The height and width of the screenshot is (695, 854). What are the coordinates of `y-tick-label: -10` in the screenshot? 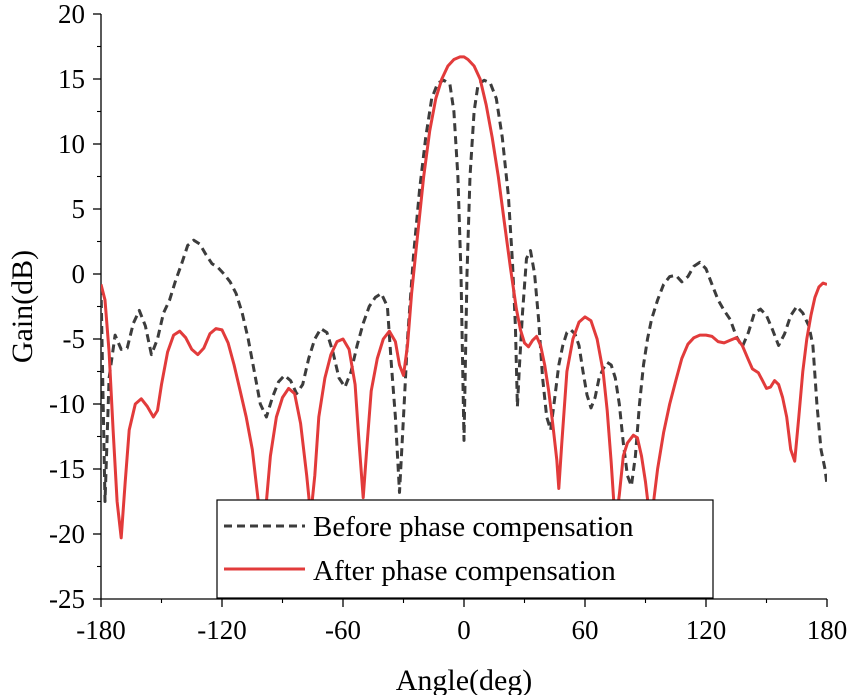 It's located at (67, 404).